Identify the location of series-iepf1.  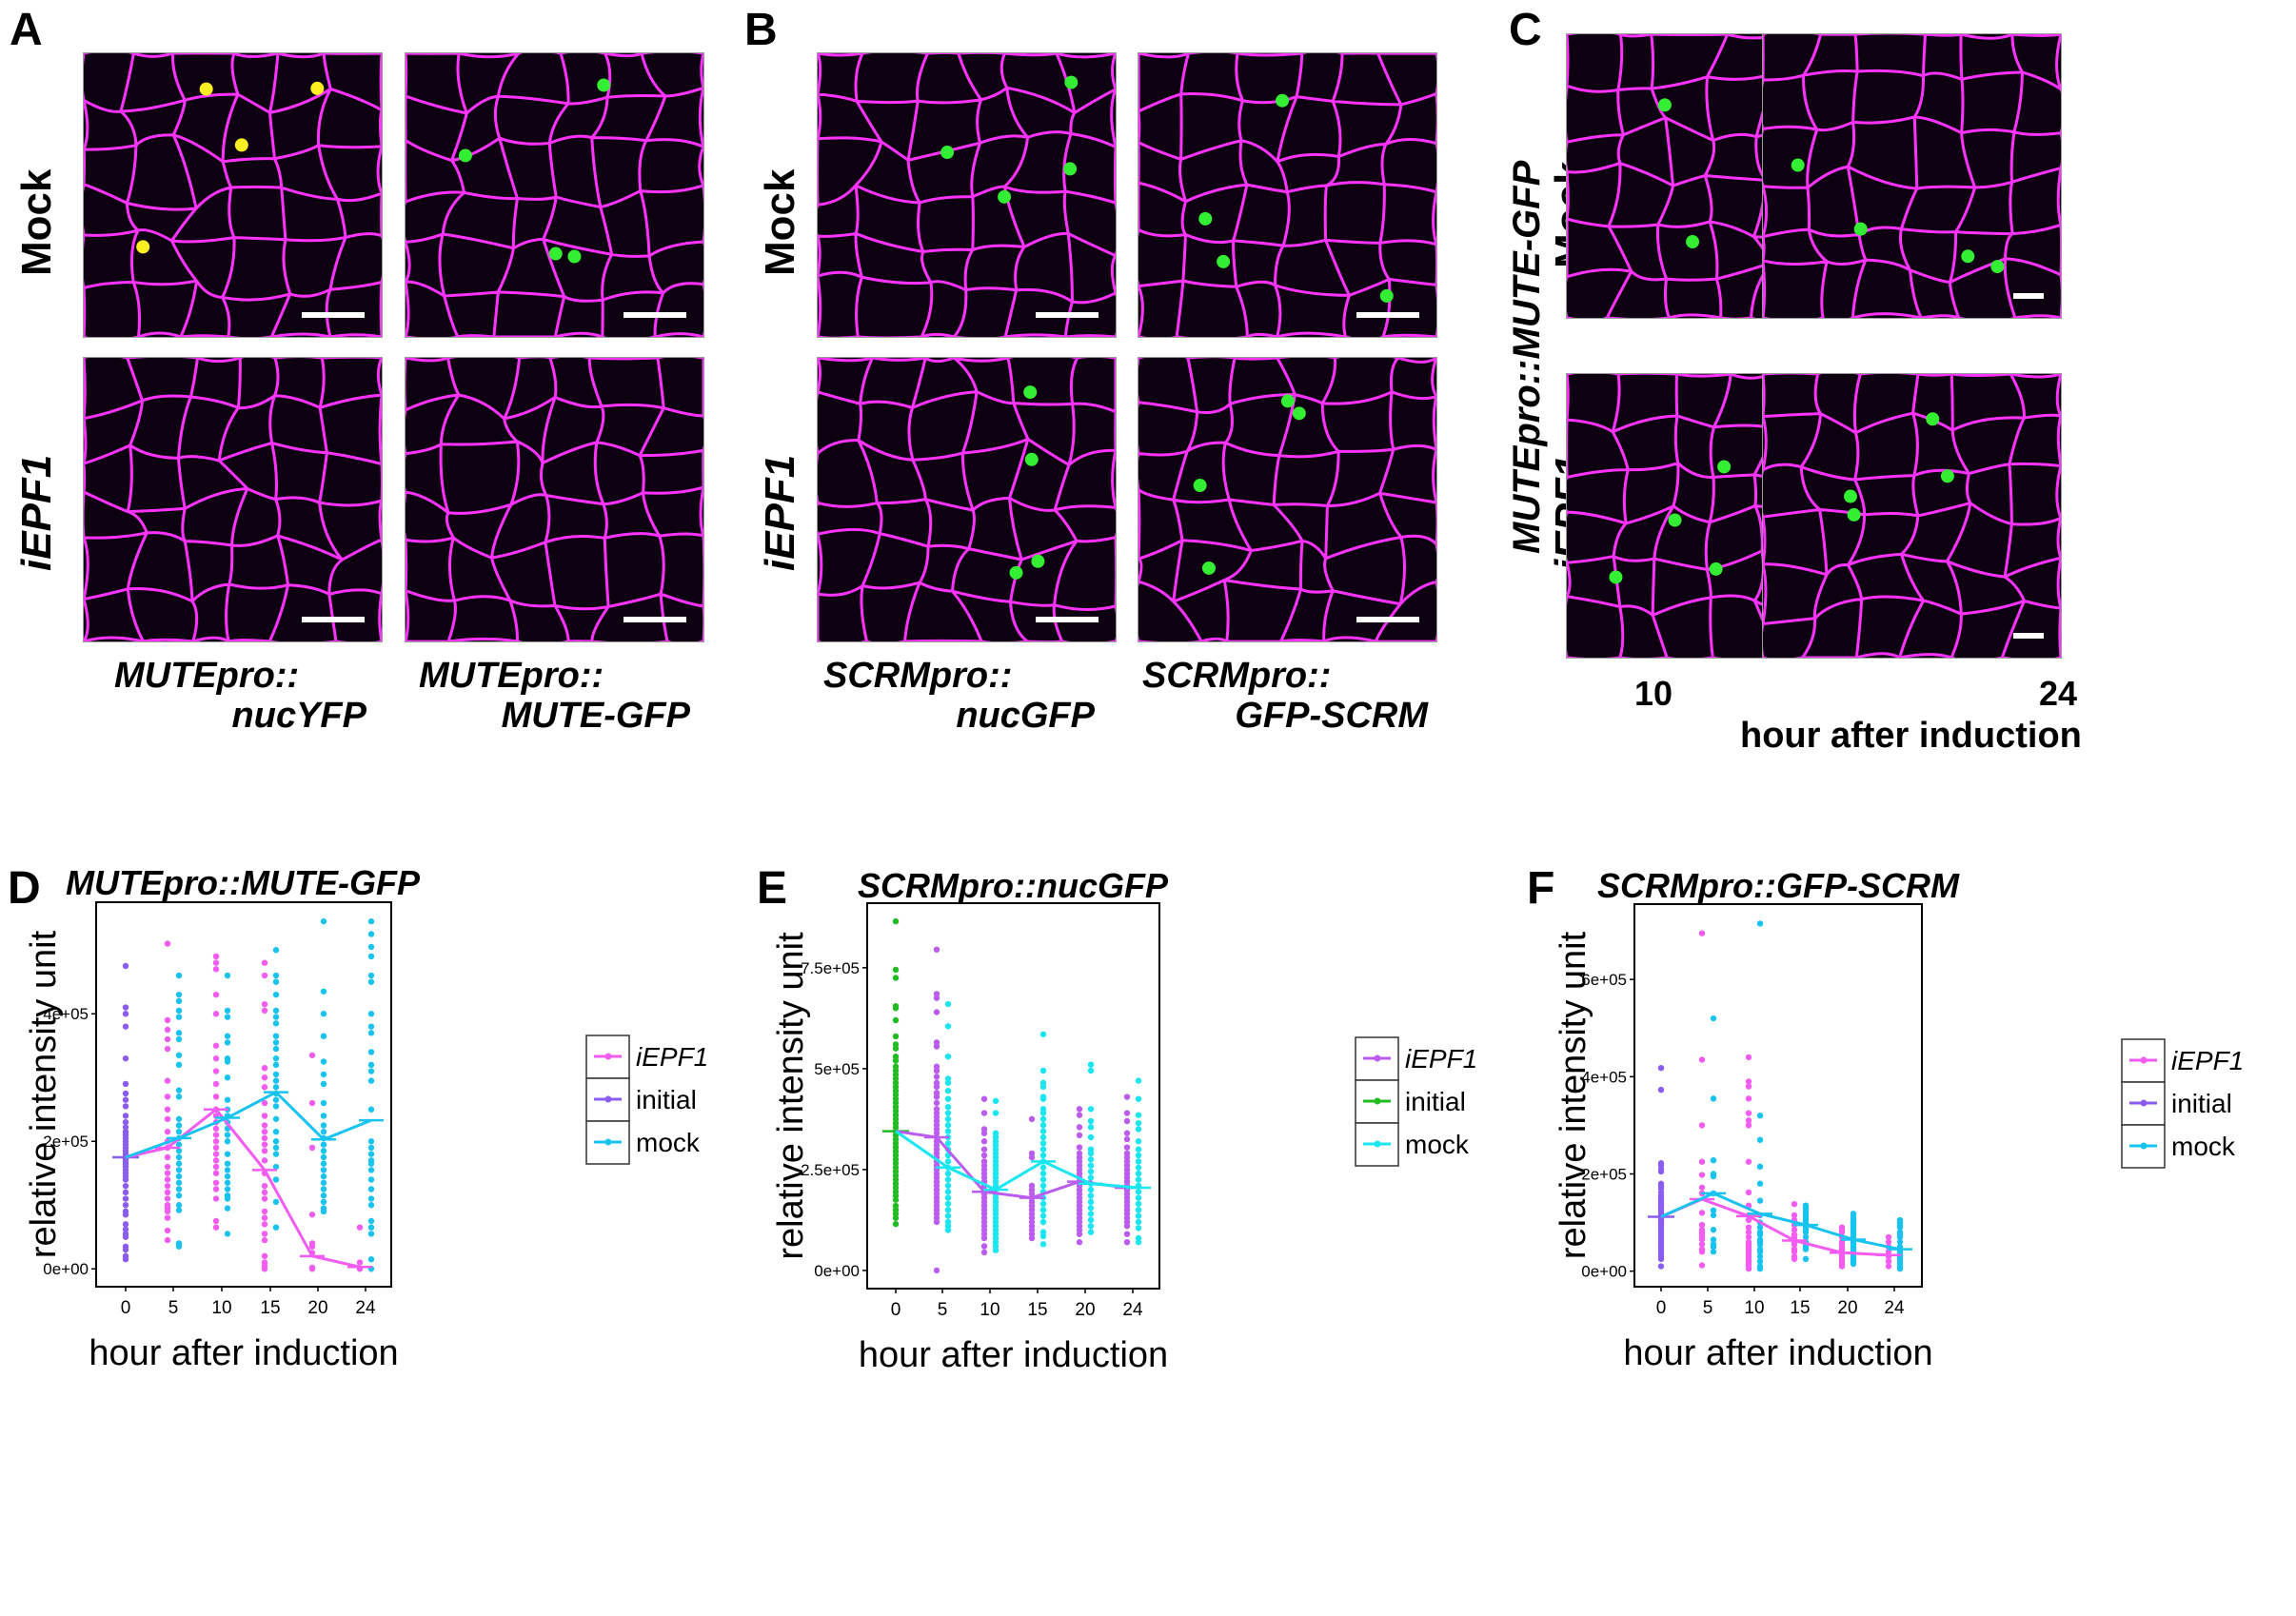
(1032, 1110).